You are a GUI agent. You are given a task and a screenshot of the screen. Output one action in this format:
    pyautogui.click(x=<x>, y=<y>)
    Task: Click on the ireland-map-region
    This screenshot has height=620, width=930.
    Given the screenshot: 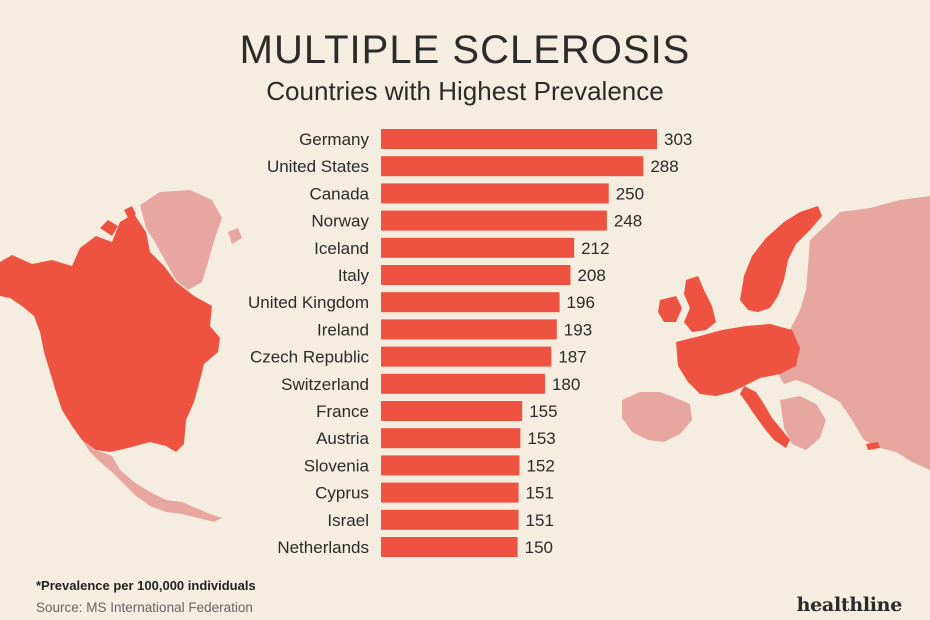 What is the action you would take?
    pyautogui.click(x=670, y=309)
    